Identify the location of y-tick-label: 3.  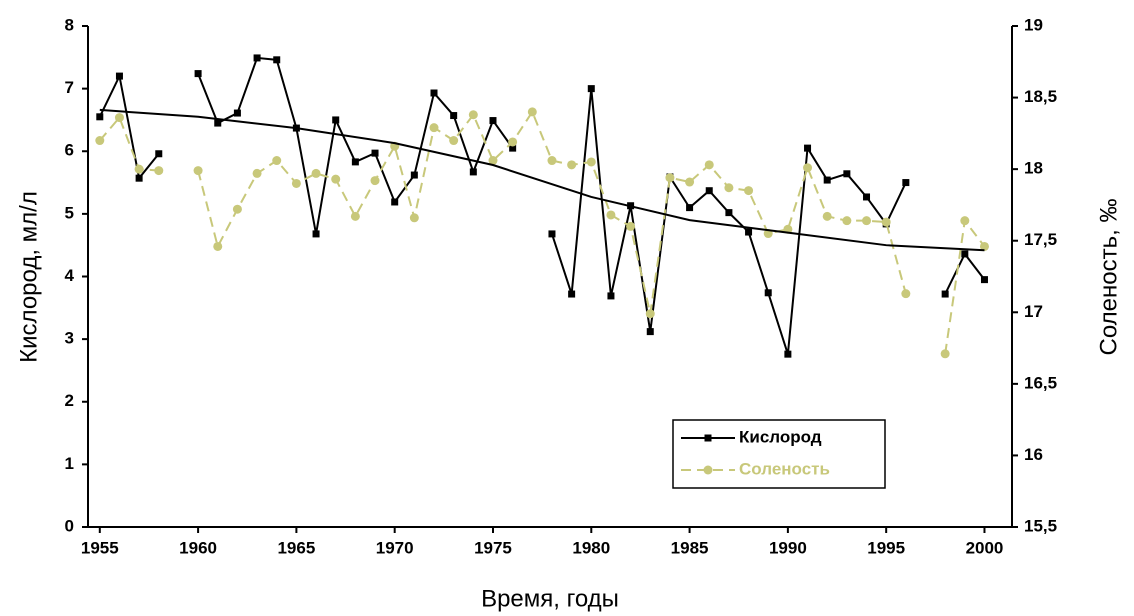
(69, 338).